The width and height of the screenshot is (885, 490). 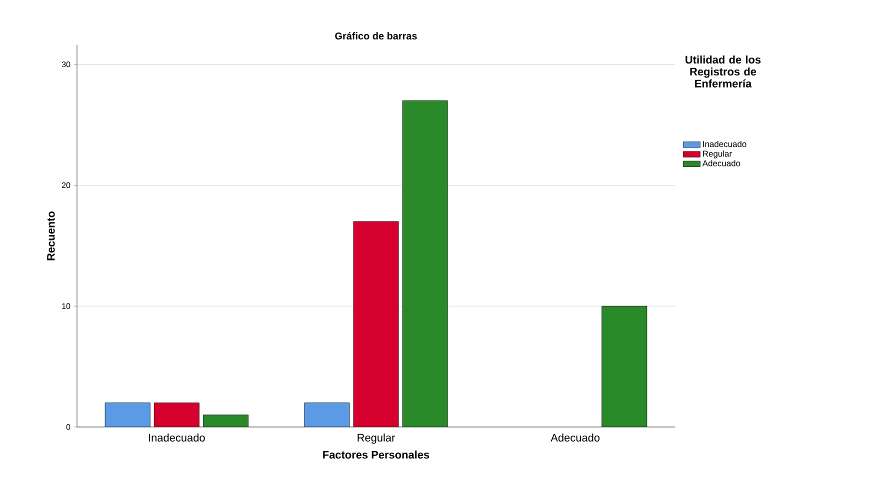 I want to click on legend-label: Regular, so click(x=717, y=154).